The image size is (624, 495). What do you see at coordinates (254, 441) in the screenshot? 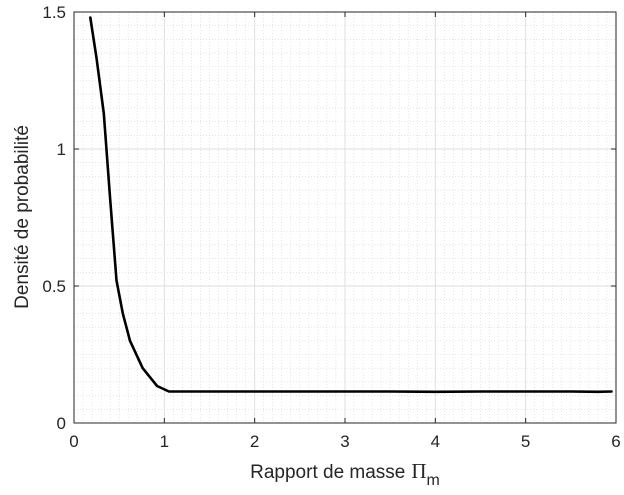
I see `x-tick-label: 2` at bounding box center [254, 441].